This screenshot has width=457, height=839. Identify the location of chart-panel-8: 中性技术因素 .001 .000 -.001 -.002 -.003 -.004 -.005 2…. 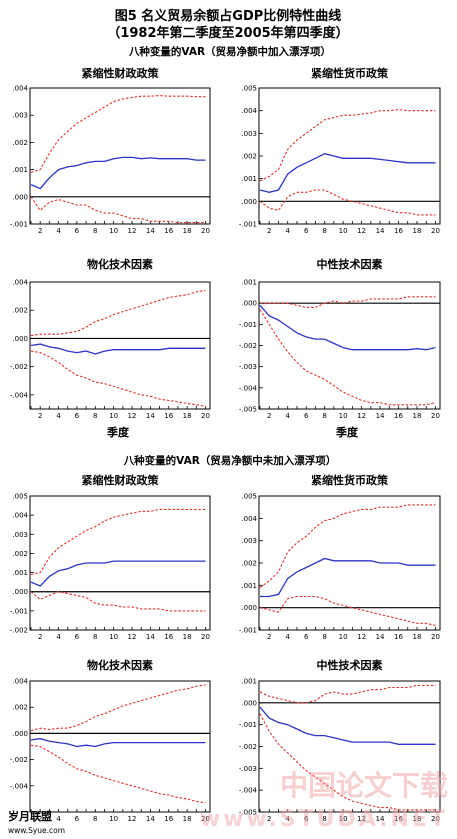
(340, 740).